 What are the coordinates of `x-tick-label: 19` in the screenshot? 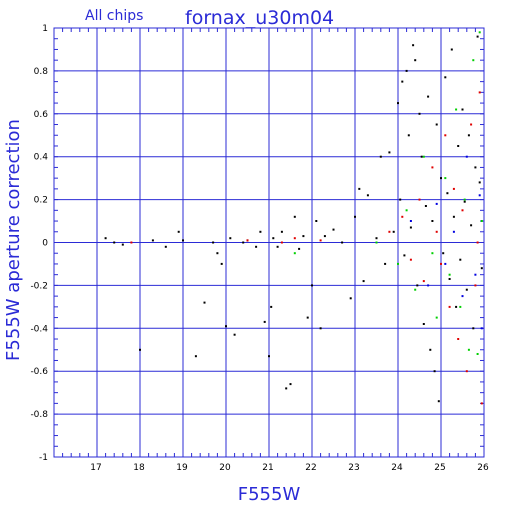 It's located at (182, 468).